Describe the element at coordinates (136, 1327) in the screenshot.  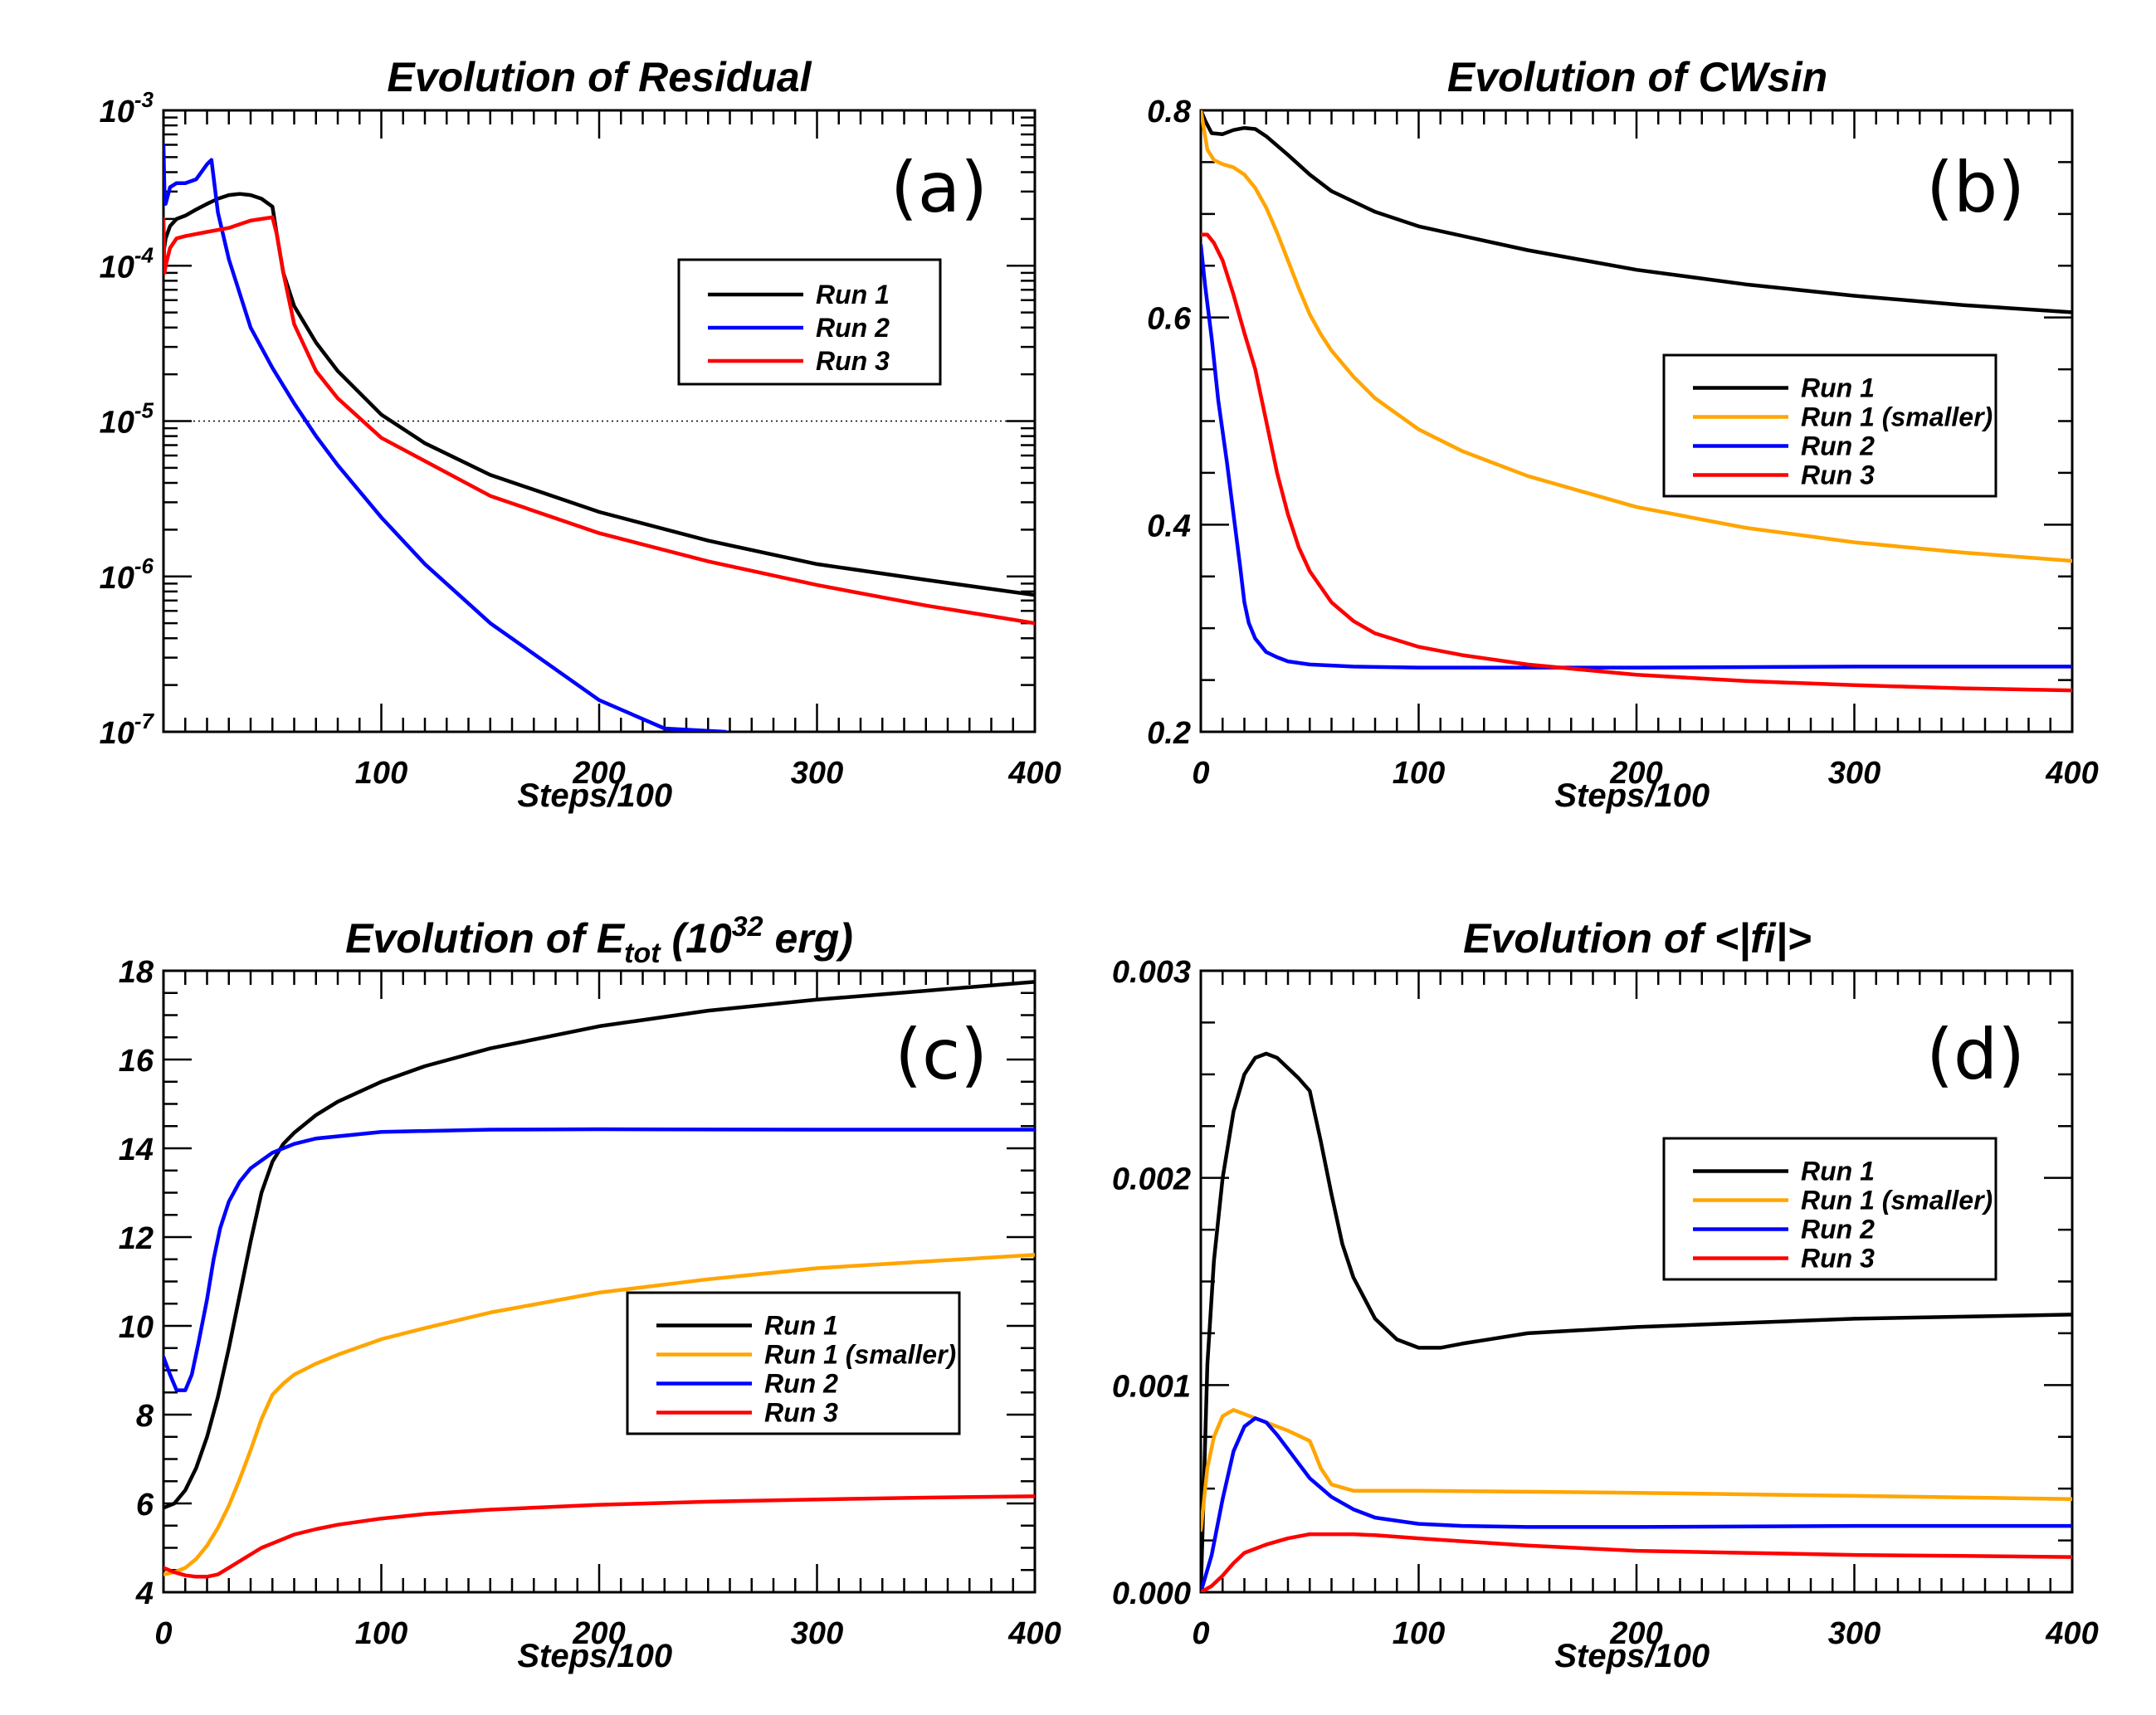
I see `y-tick-label: 10` at that location.